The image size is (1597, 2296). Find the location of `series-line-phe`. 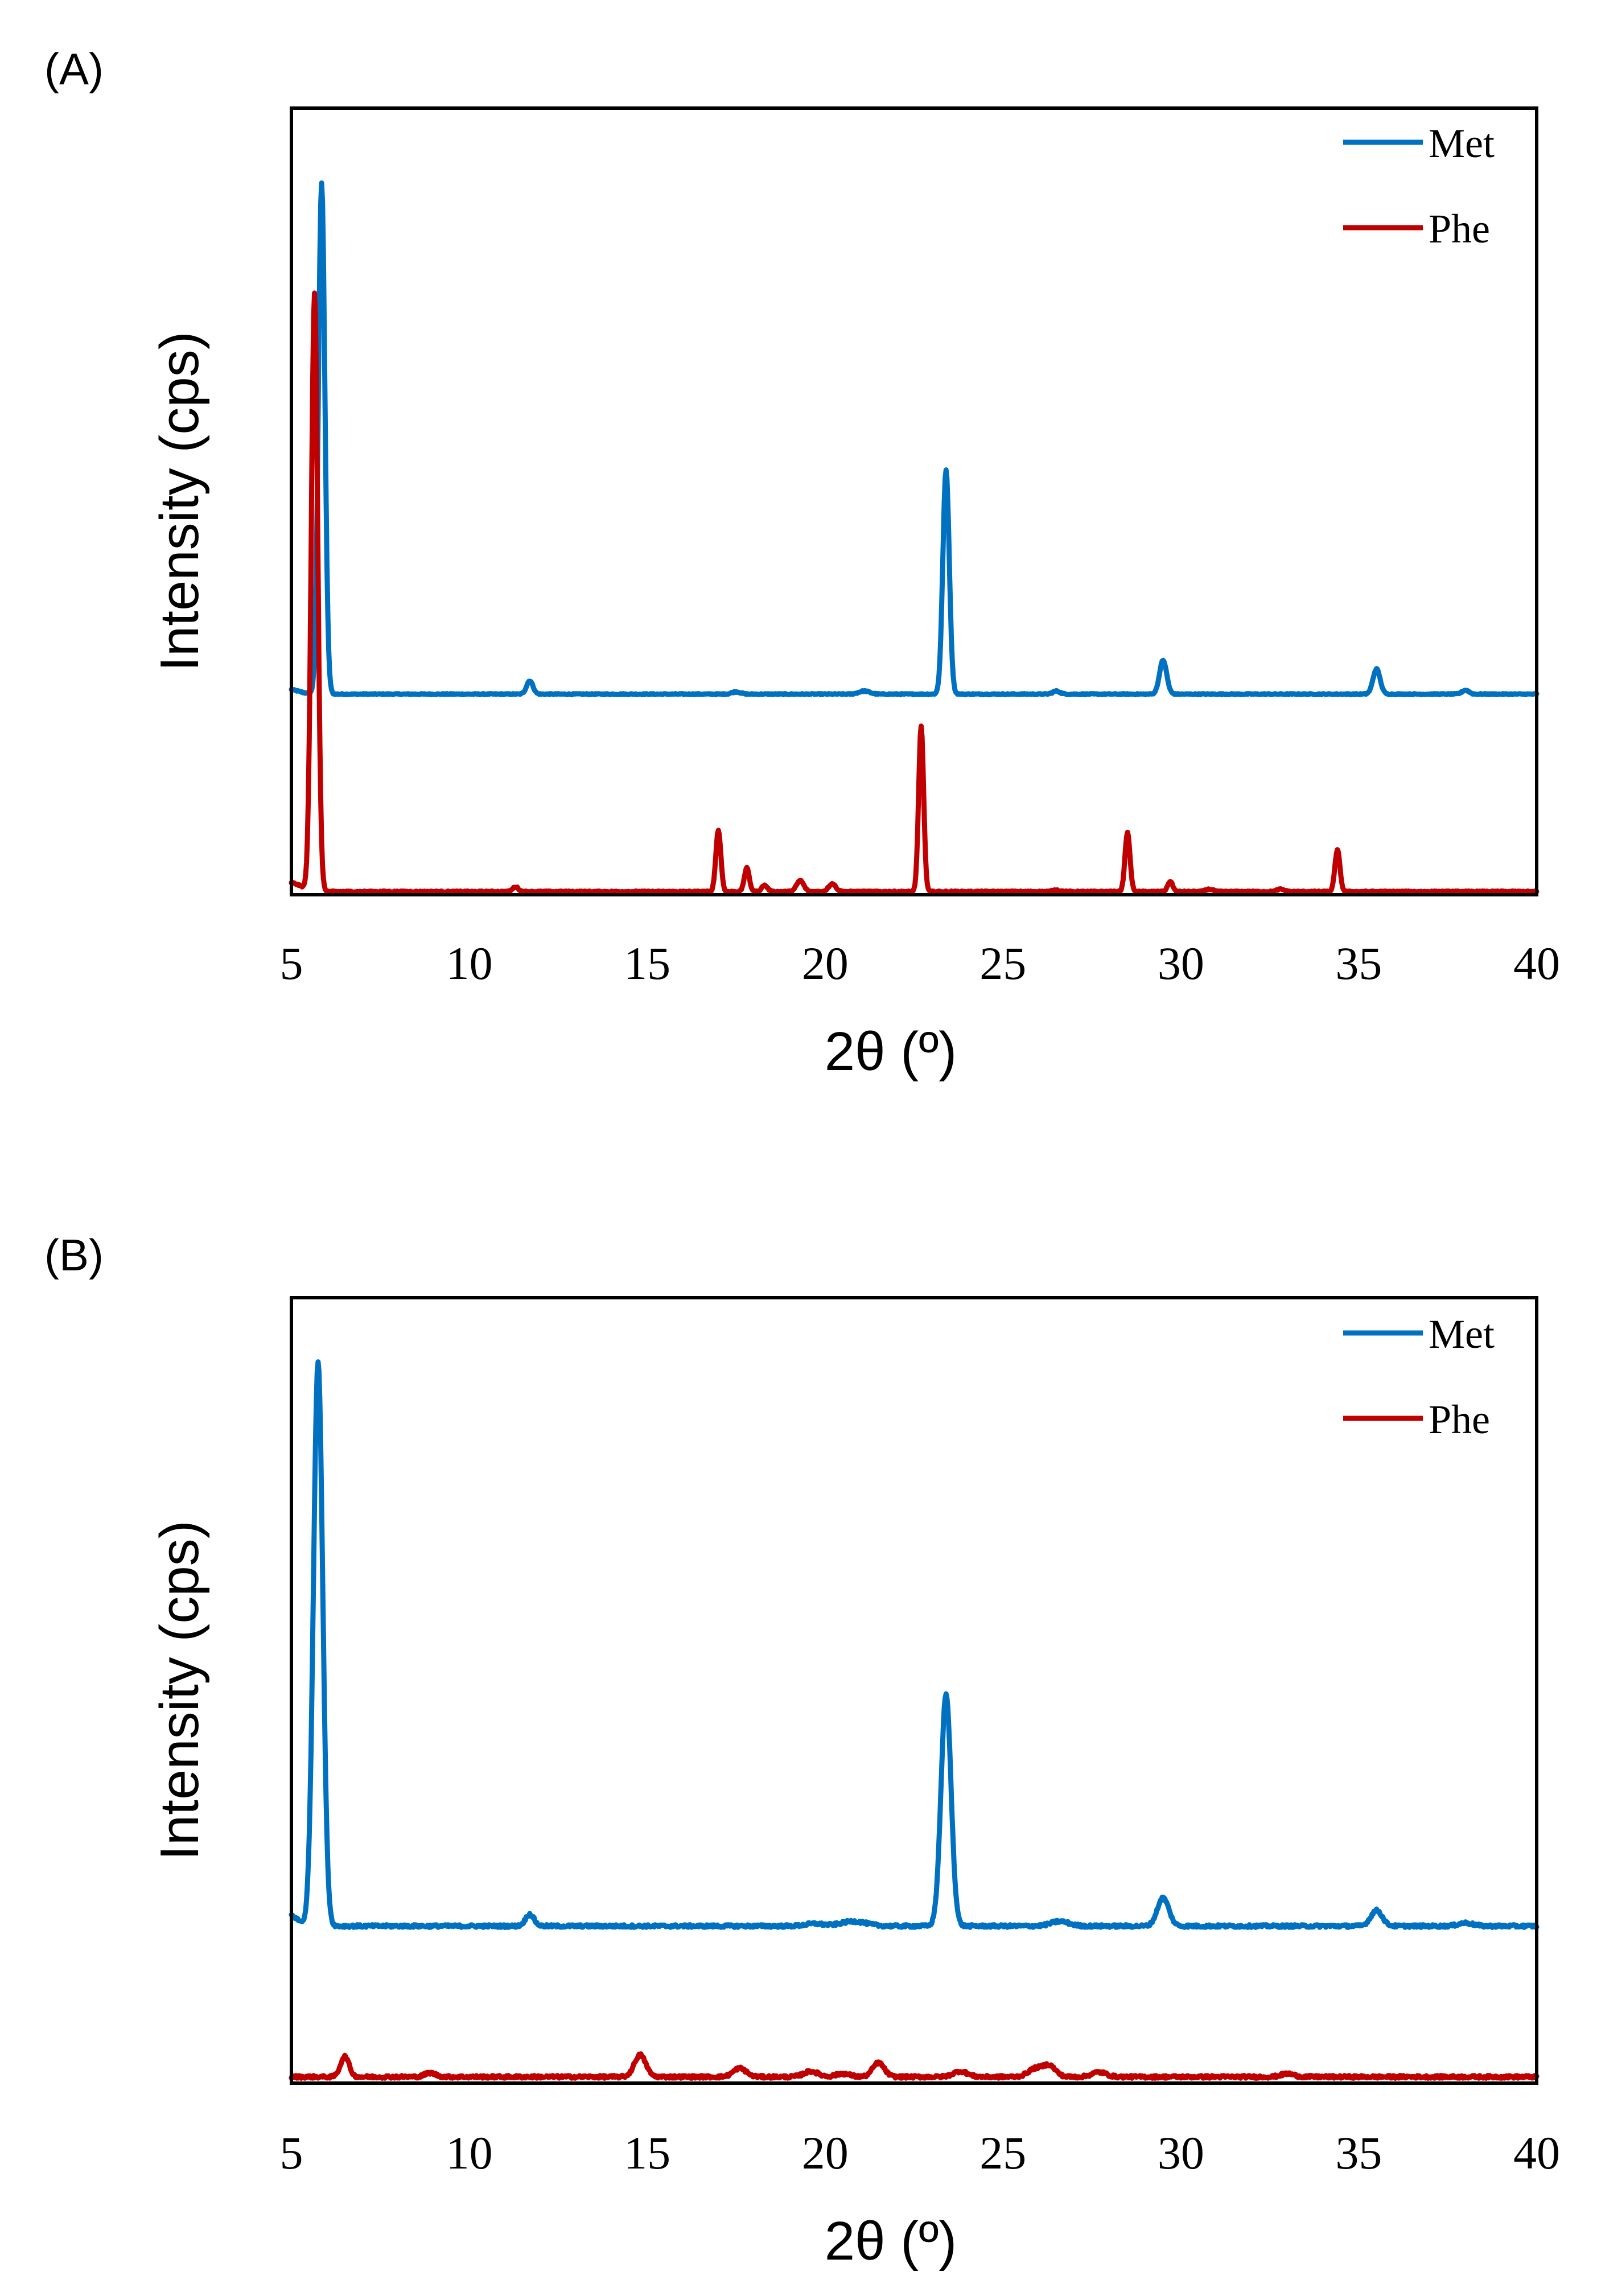

series-line-phe is located at coordinates (915, 2066).